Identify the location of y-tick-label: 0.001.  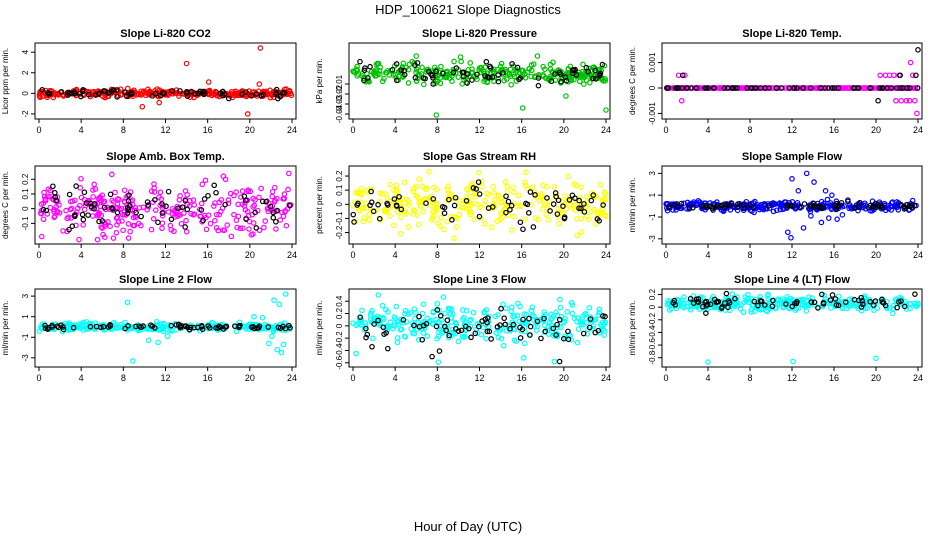
(652, 62).